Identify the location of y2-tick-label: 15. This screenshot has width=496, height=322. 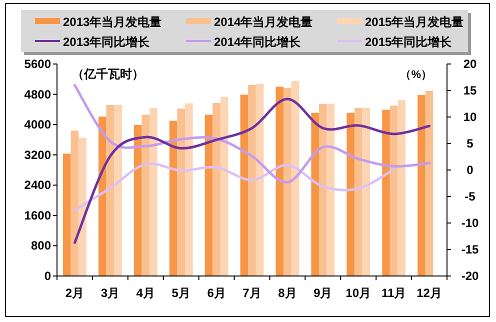
(470, 91).